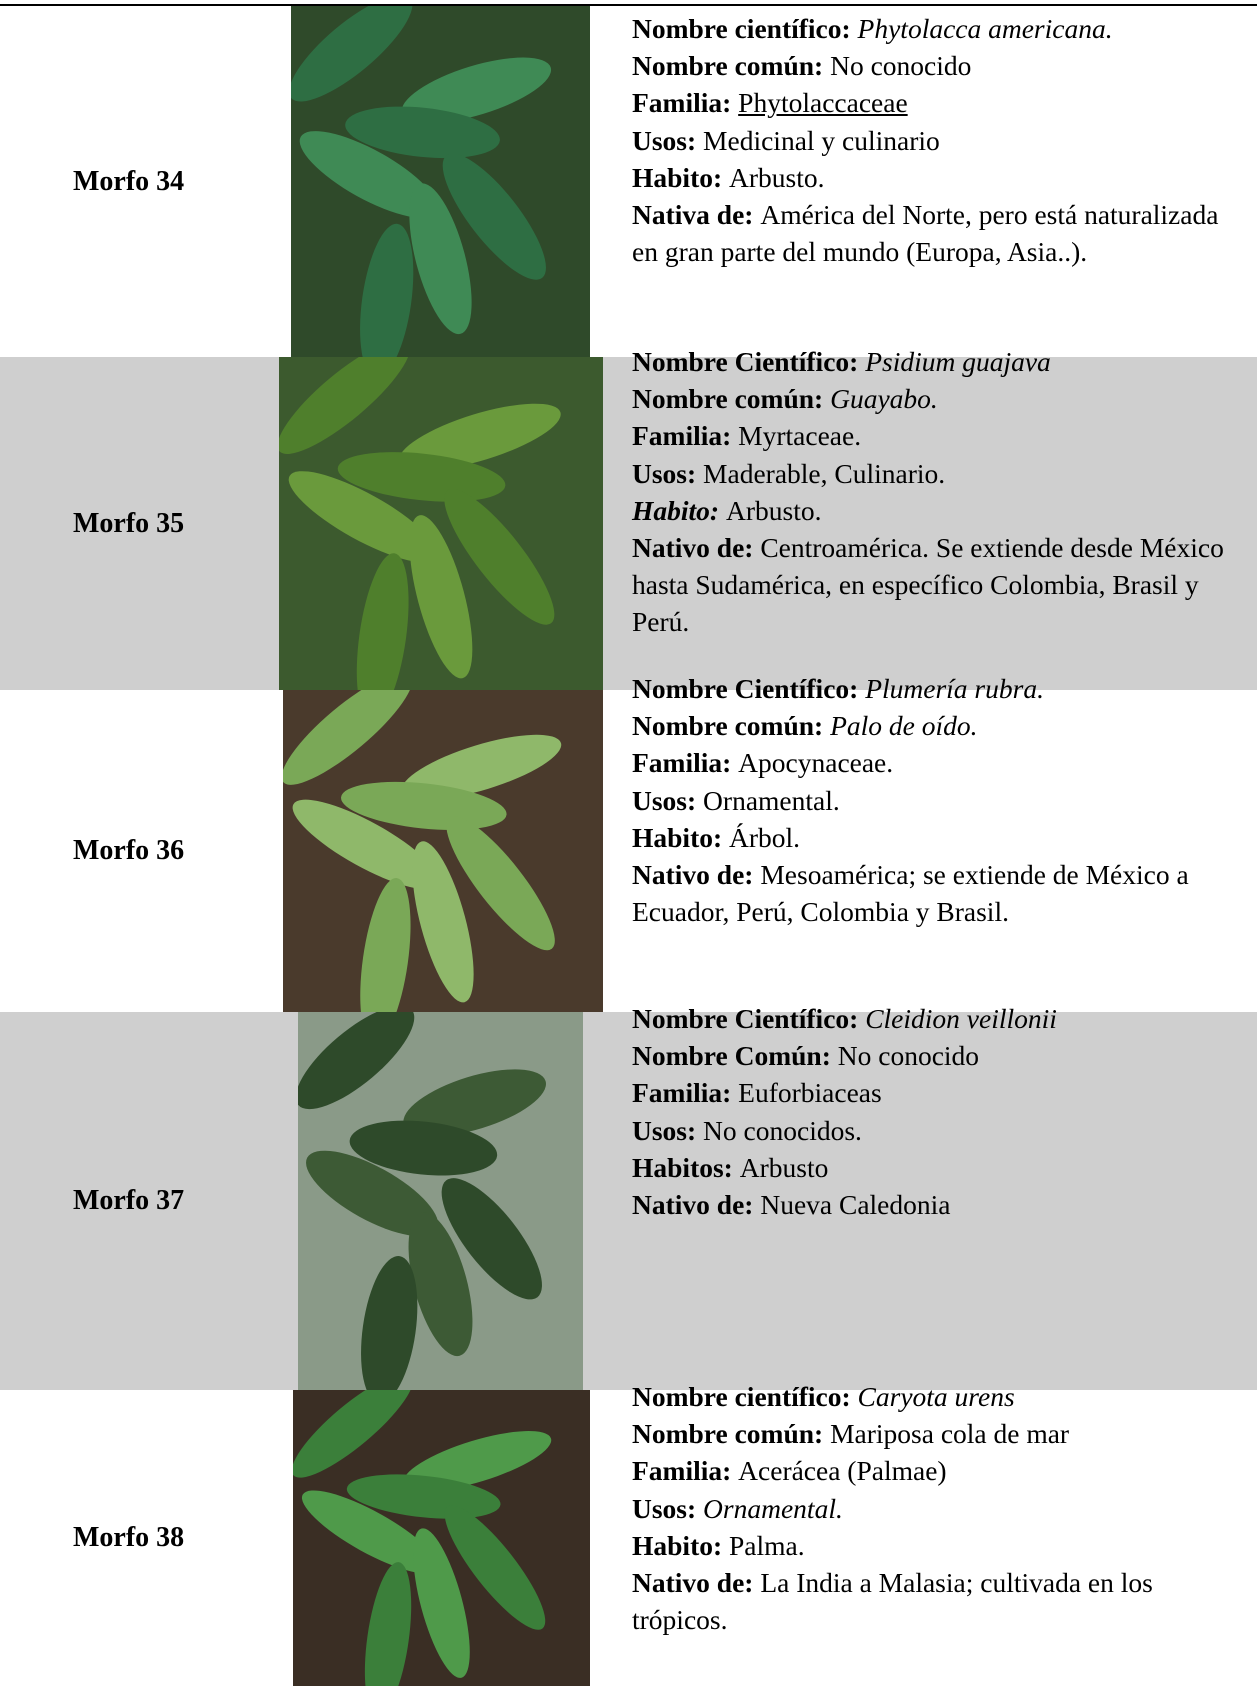 The width and height of the screenshot is (1257, 1686). What do you see at coordinates (129, 1537) in the screenshot?
I see `morfo-label: Morfo 38` at bounding box center [129, 1537].